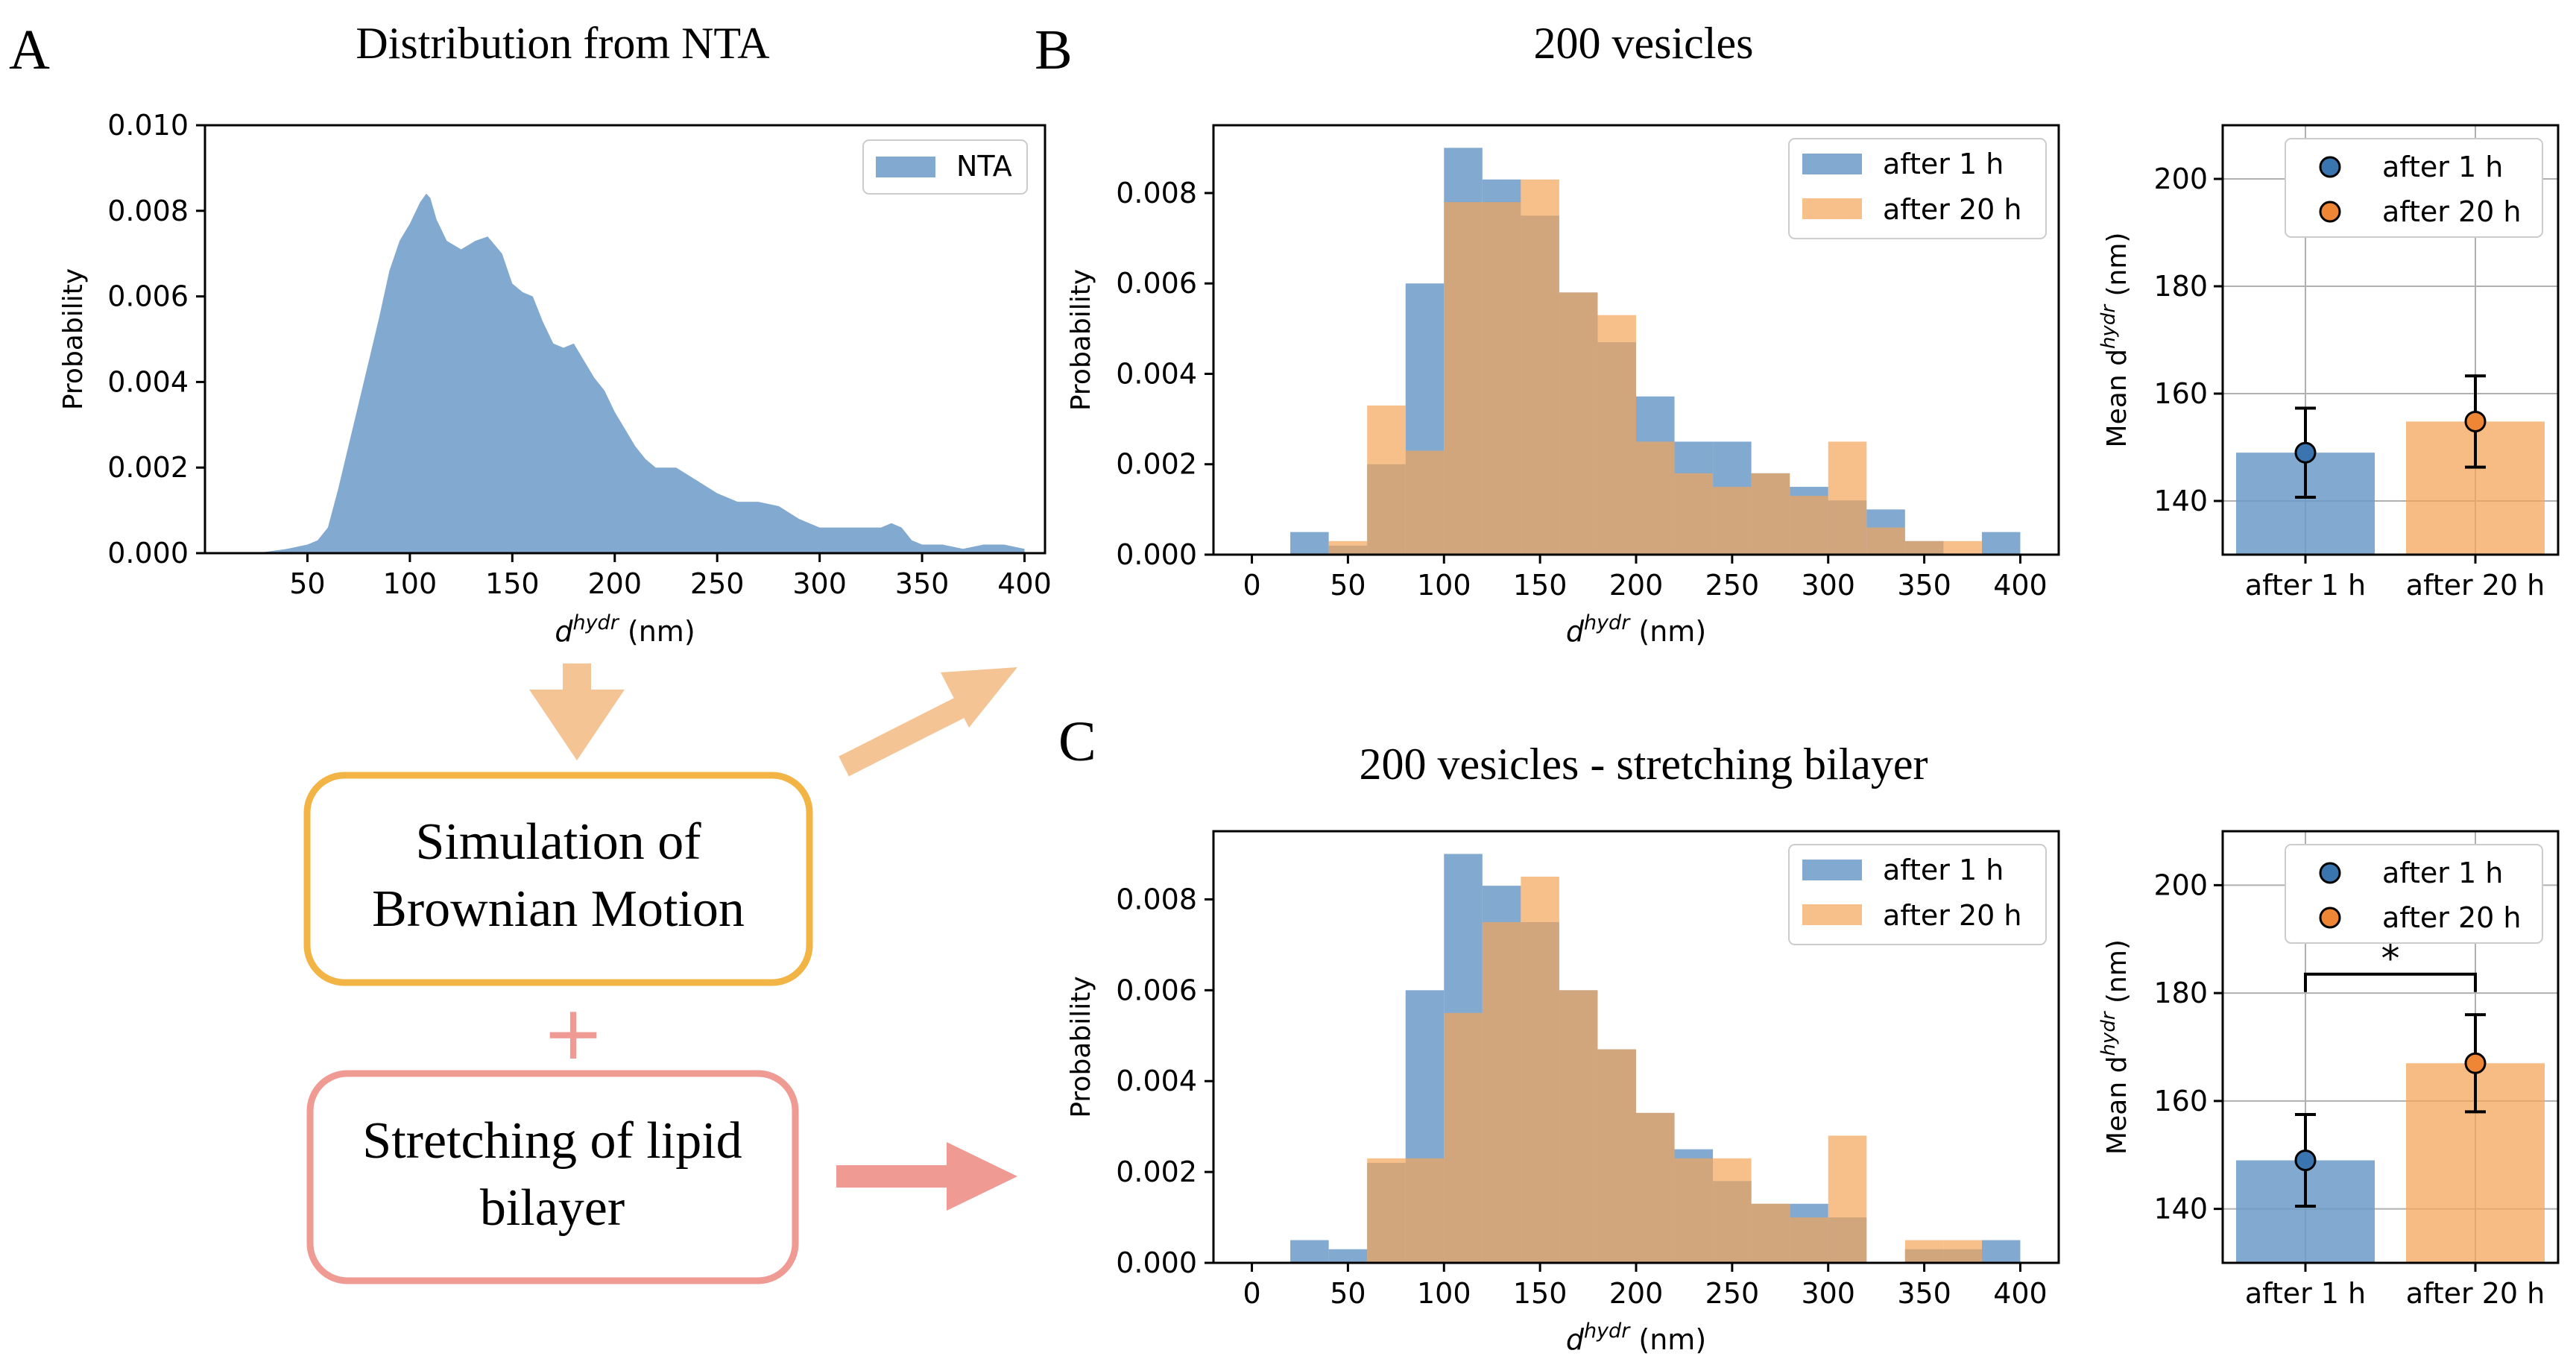 This screenshot has width=2576, height=1362. What do you see at coordinates (2390, 982) in the screenshot?
I see `significance-bracket` at bounding box center [2390, 982].